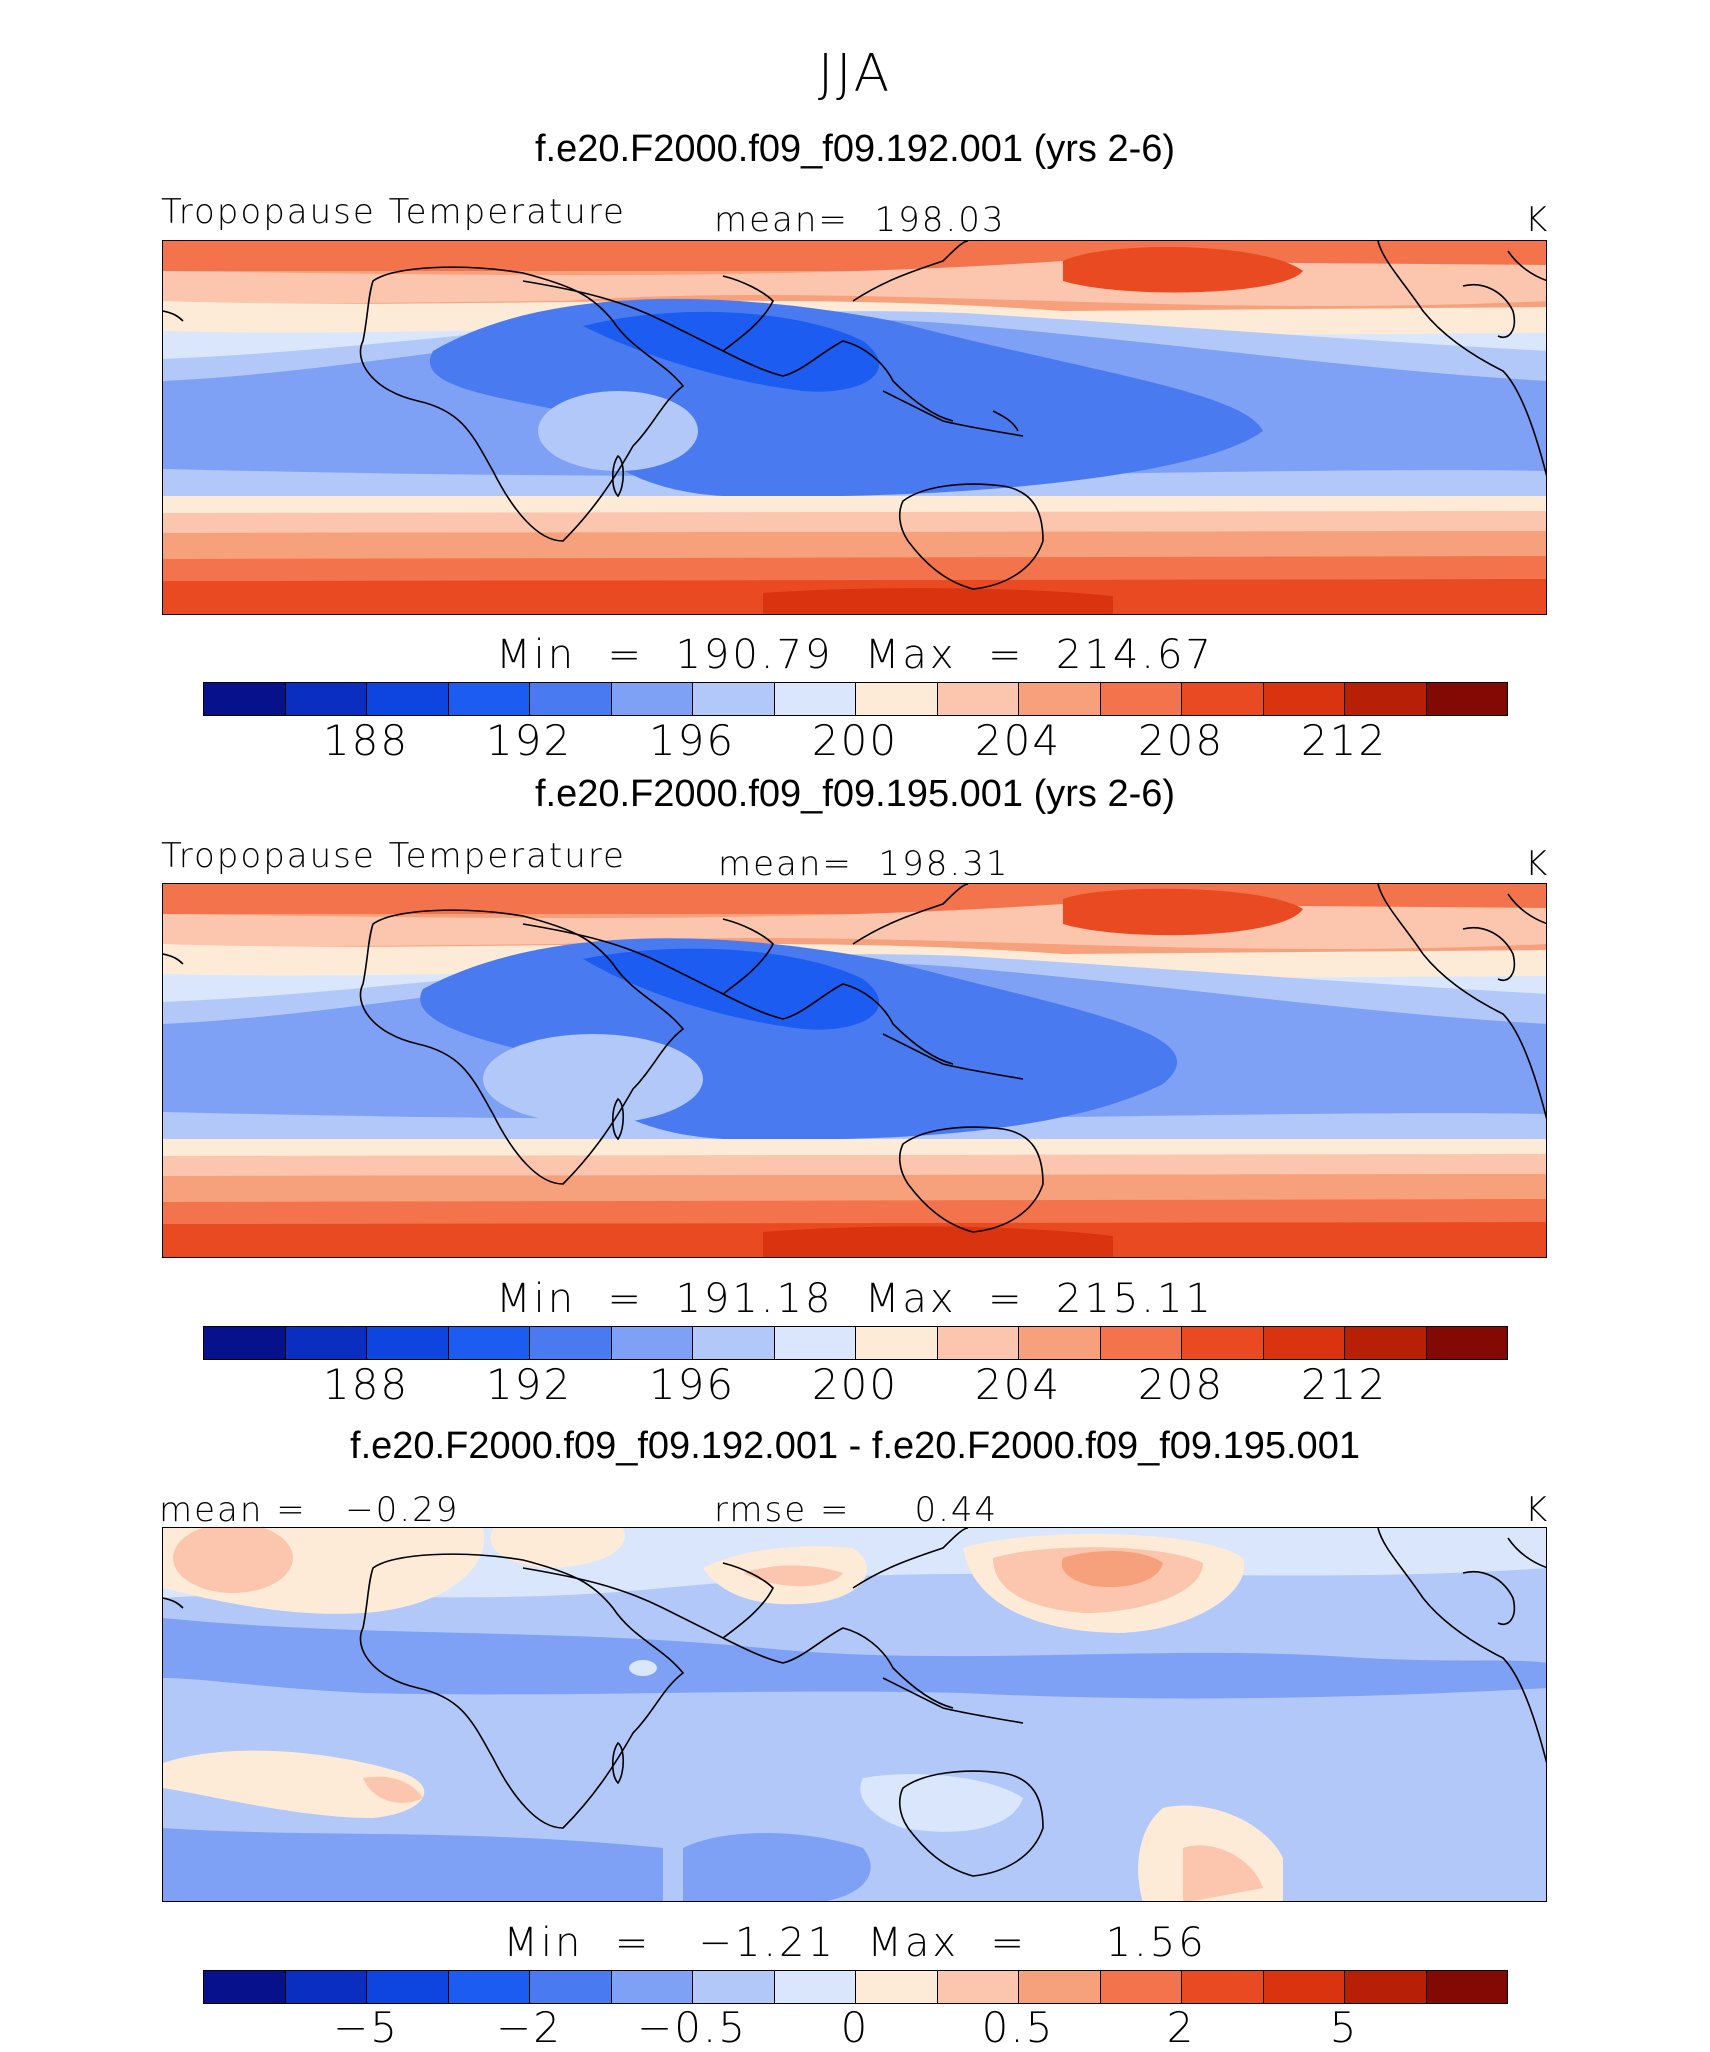 This screenshot has height=2052, width=1710. I want to click on panel-1-tick: 200, so click(855, 740).